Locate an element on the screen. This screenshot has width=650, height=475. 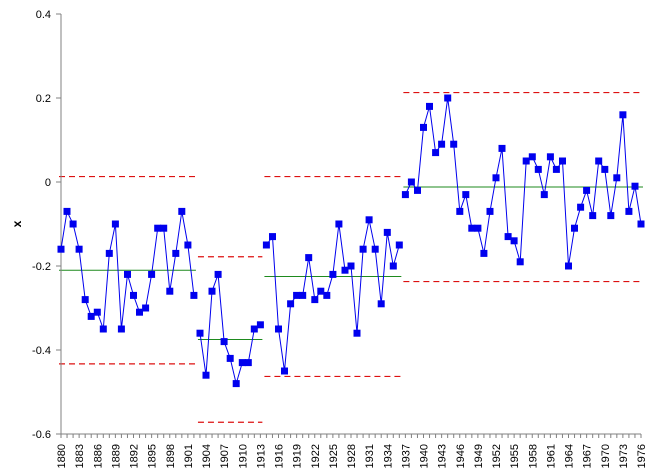
x-tick-label: 1961 is located at coordinates (551, 456).